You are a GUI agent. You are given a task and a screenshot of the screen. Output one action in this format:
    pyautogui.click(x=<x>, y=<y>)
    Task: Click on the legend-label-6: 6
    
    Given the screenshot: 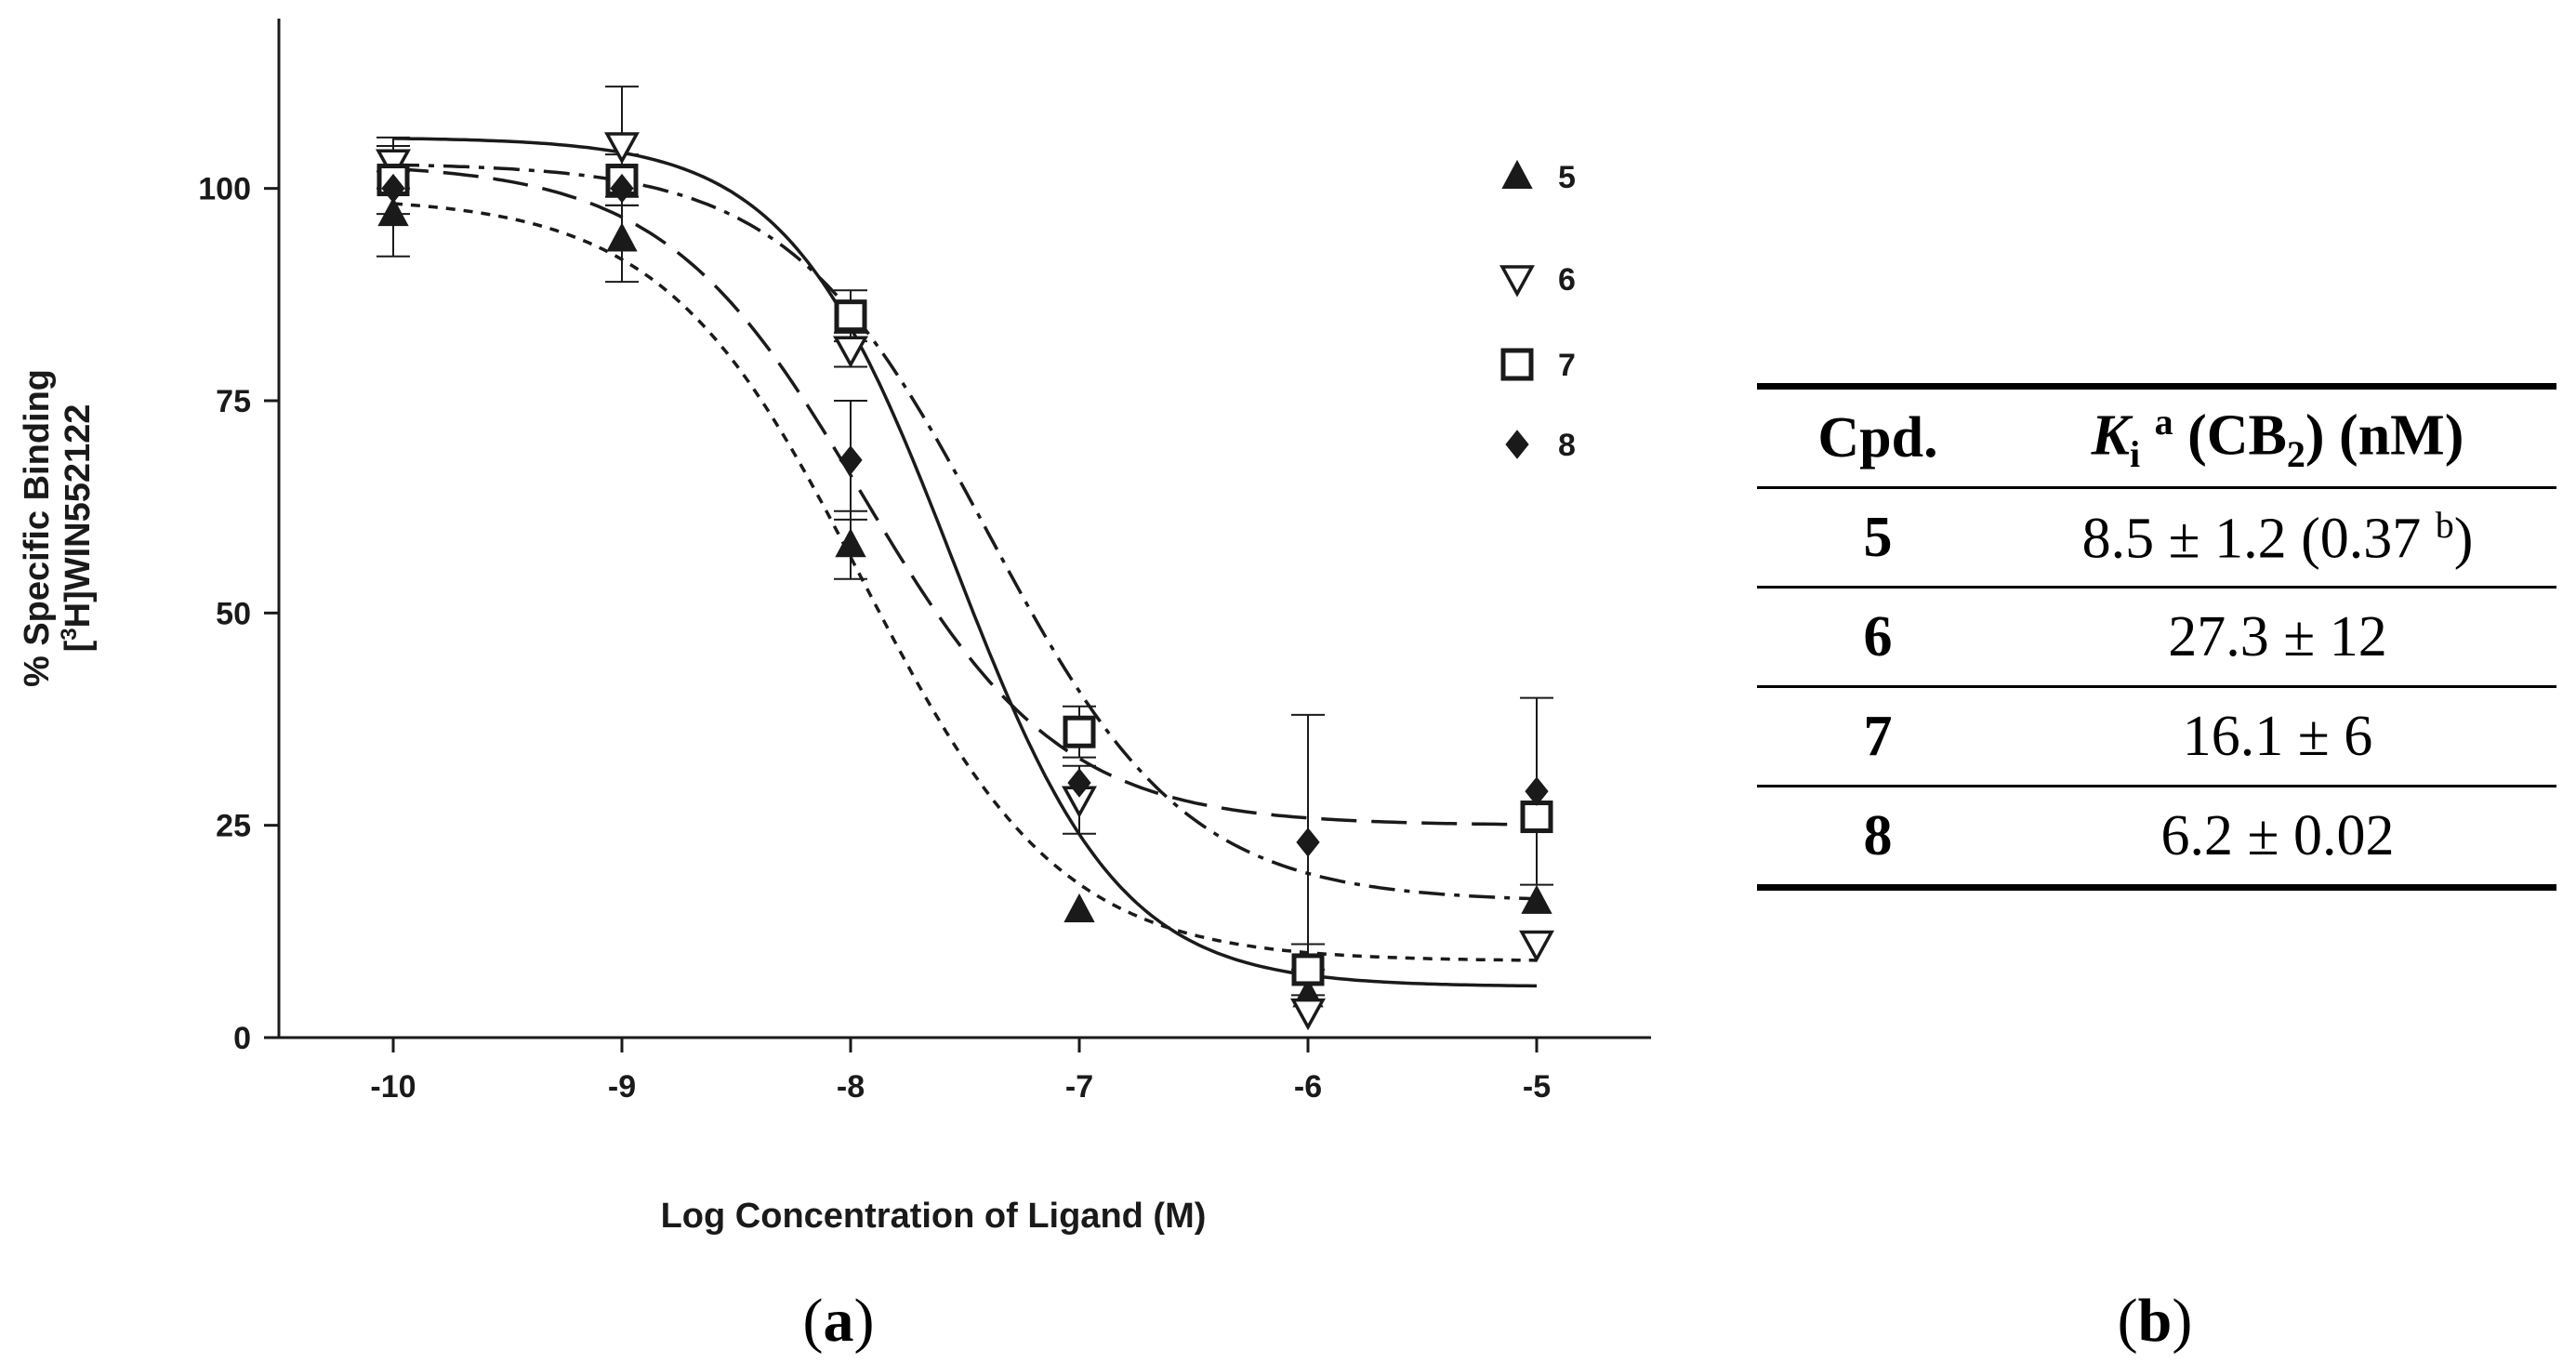 What is the action you would take?
    pyautogui.click(x=1567, y=280)
    